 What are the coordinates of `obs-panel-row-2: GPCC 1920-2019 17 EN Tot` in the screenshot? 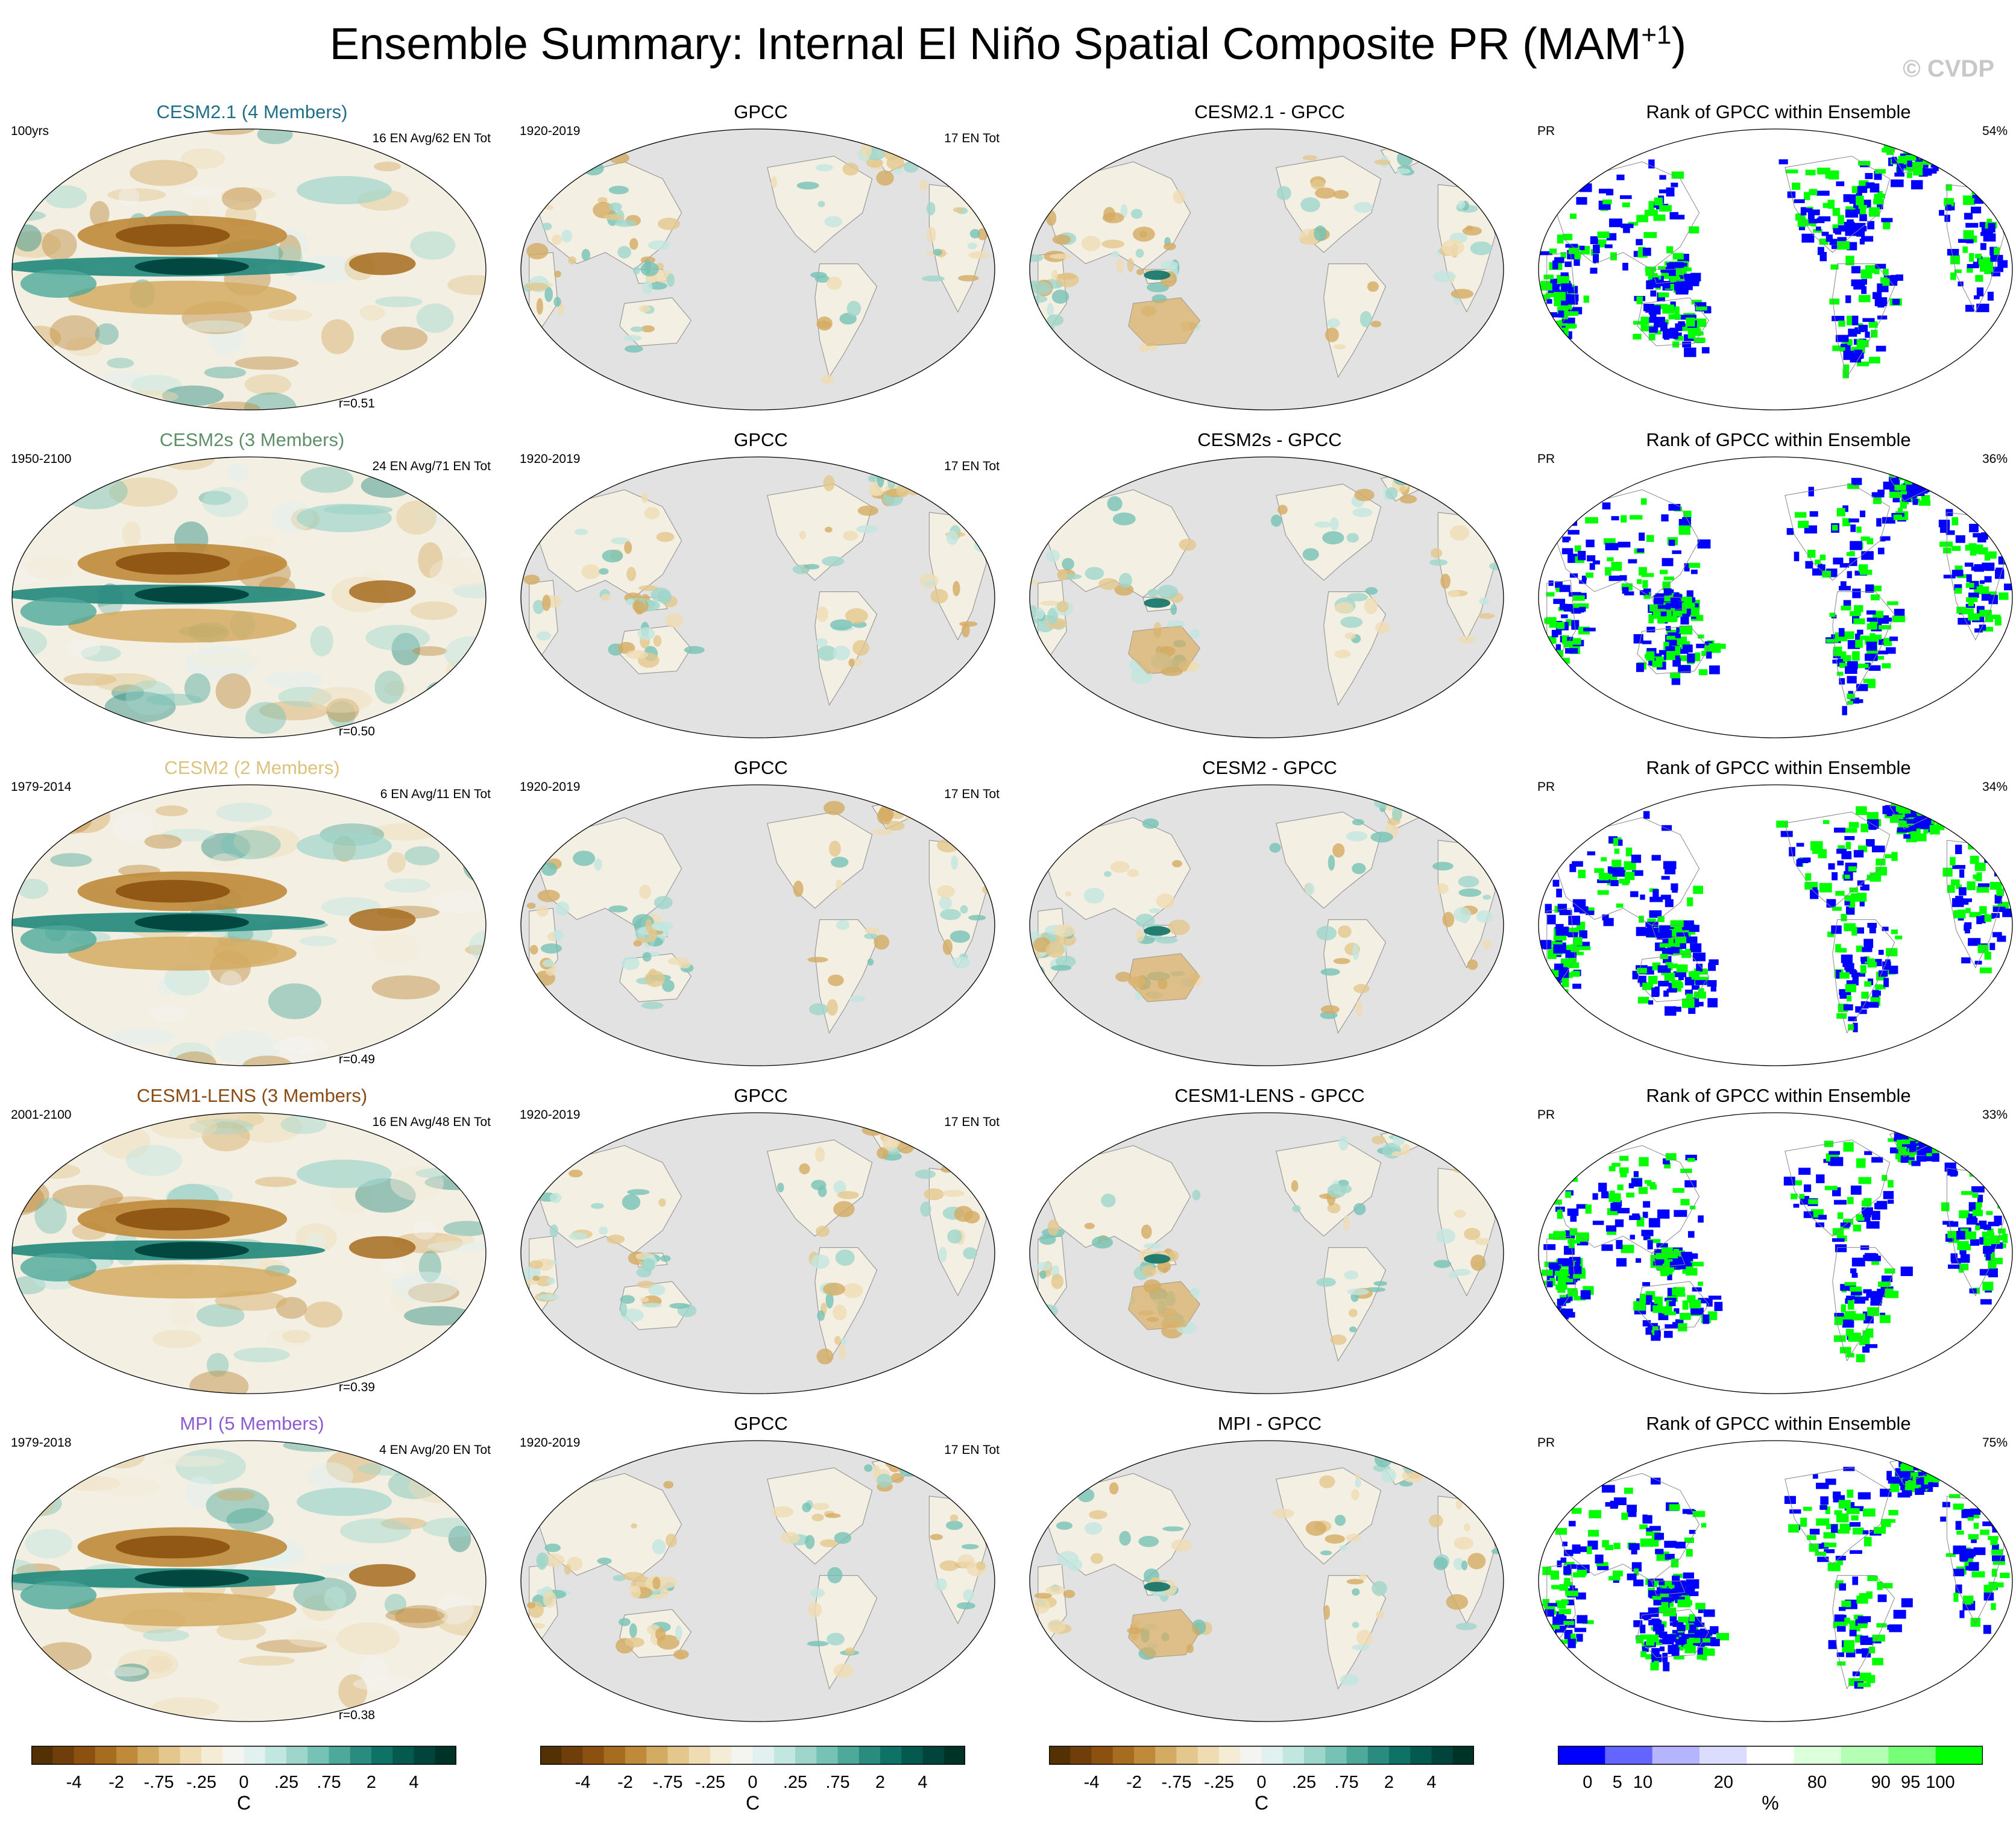 It's located at (761, 592).